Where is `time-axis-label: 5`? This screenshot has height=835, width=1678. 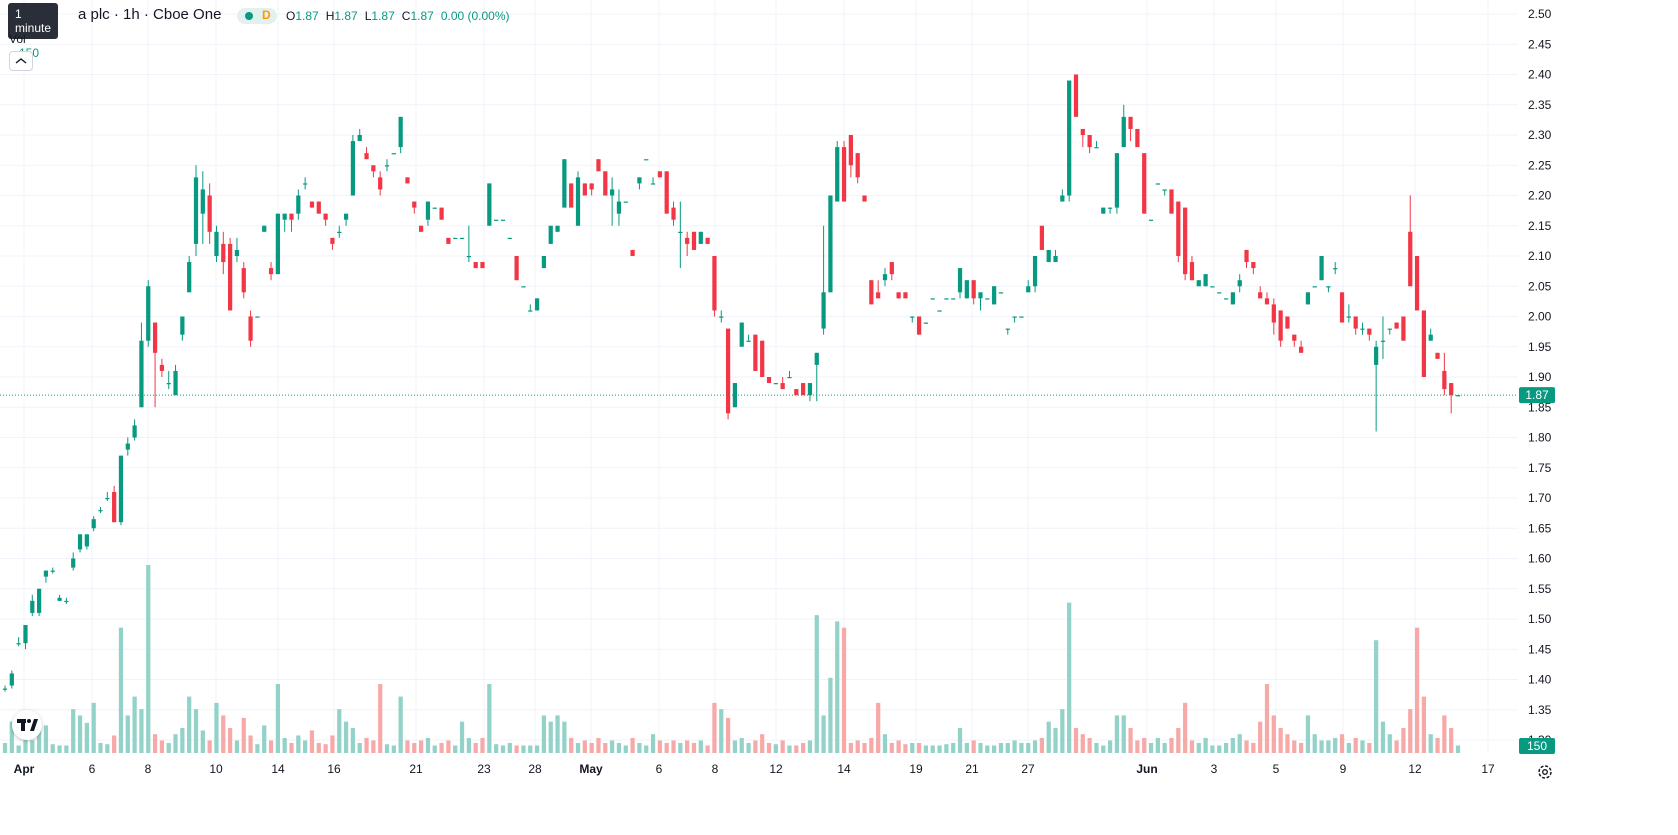
time-axis-label: 5 is located at coordinates (1276, 769).